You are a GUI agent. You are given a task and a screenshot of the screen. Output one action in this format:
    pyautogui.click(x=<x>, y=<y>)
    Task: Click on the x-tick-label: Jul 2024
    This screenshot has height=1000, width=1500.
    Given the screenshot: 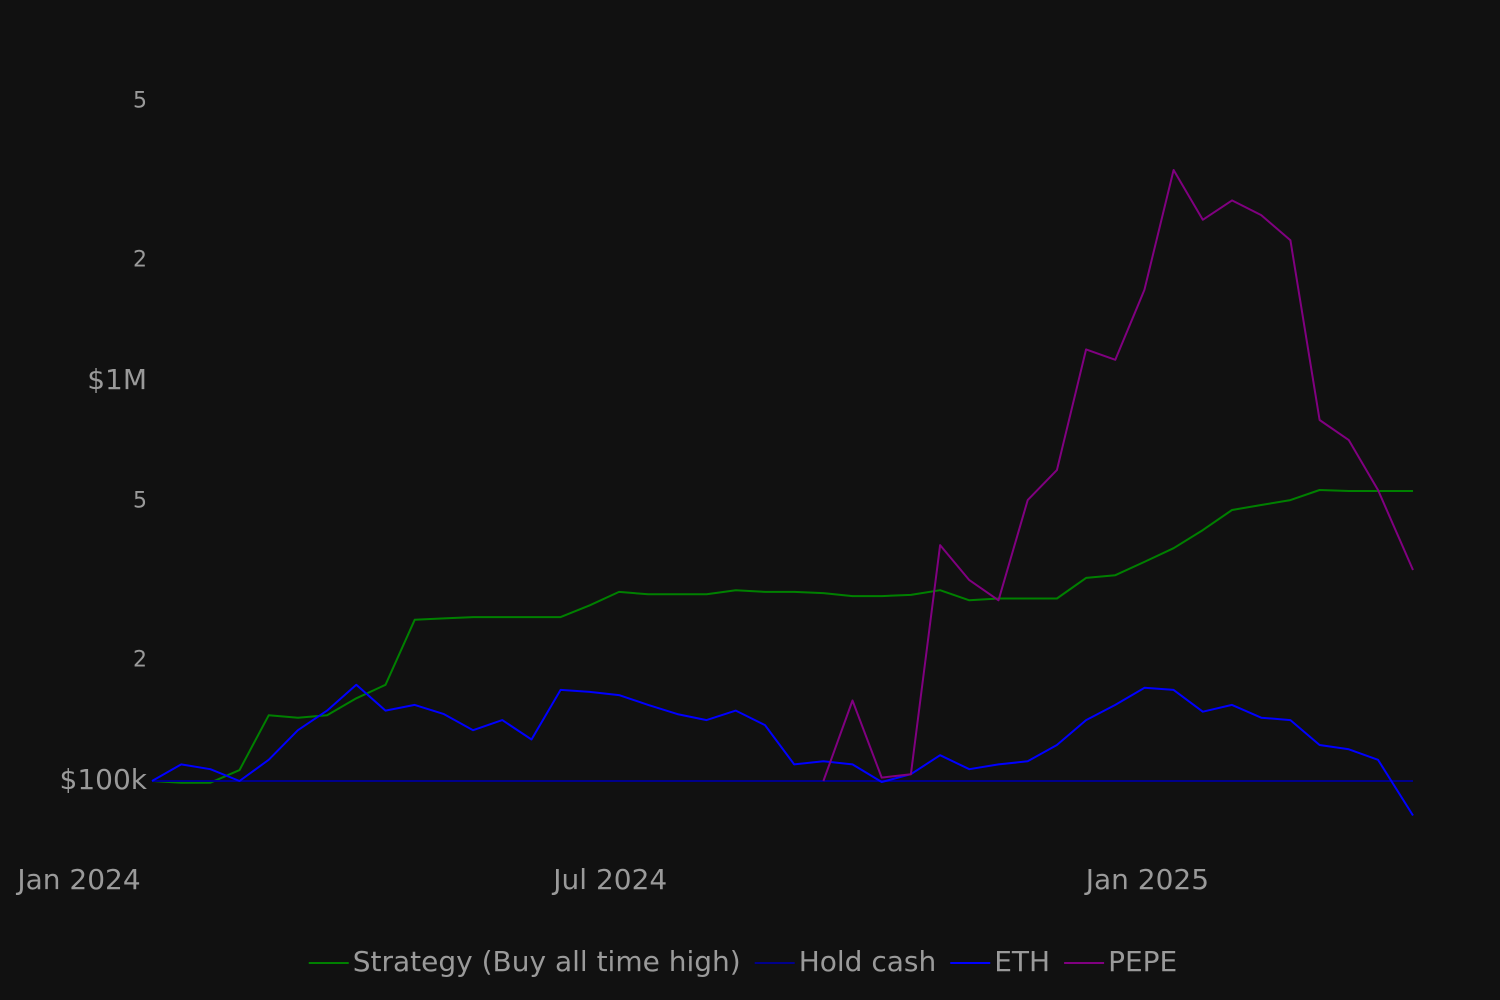 What is the action you would take?
    pyautogui.click(x=609, y=879)
    